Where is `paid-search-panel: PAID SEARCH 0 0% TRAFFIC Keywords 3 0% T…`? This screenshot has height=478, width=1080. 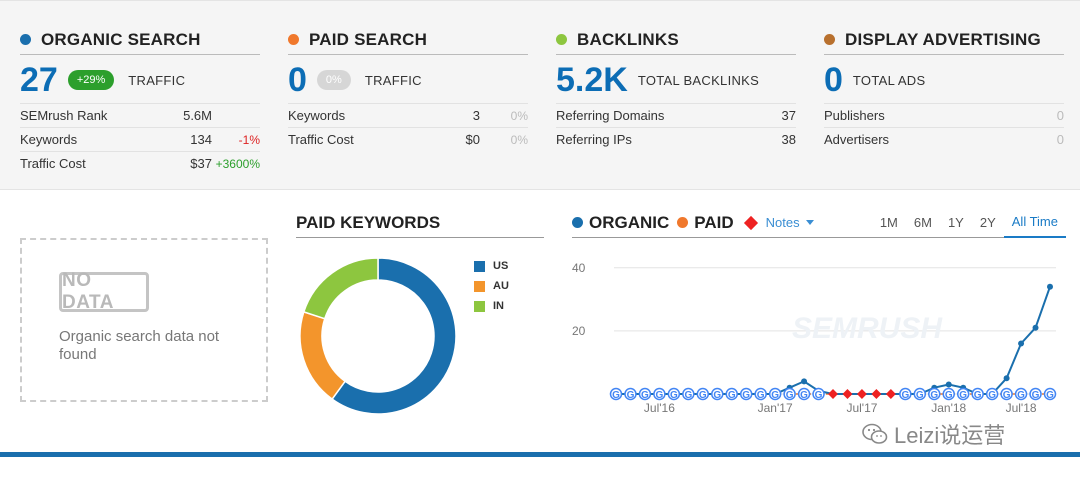 paid-search-panel: PAID SEARCH 0 0% TRAFFIC Keywords 3 0% T… is located at coordinates (408, 88).